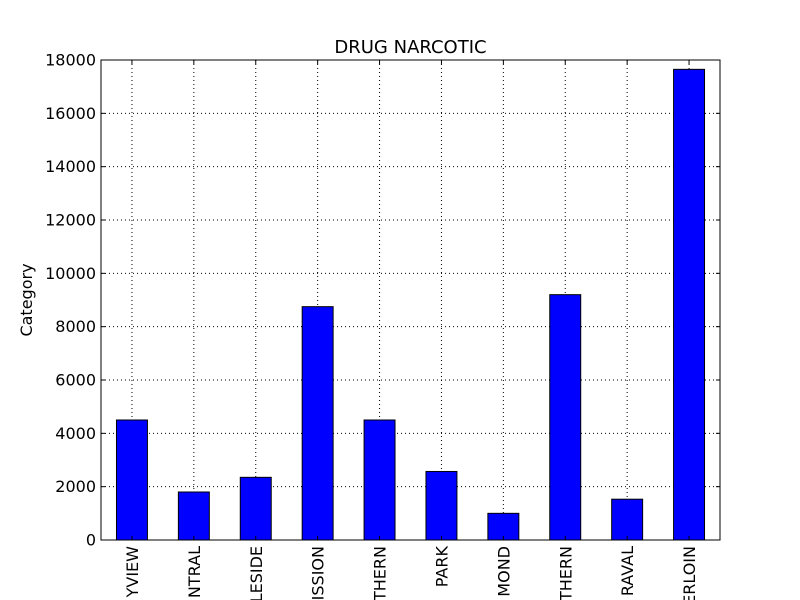 Image resolution: width=800 pixels, height=600 pixels. Describe the element at coordinates (410, 47) in the screenshot. I see `chart-title: DRUG NARCOTIC` at that location.